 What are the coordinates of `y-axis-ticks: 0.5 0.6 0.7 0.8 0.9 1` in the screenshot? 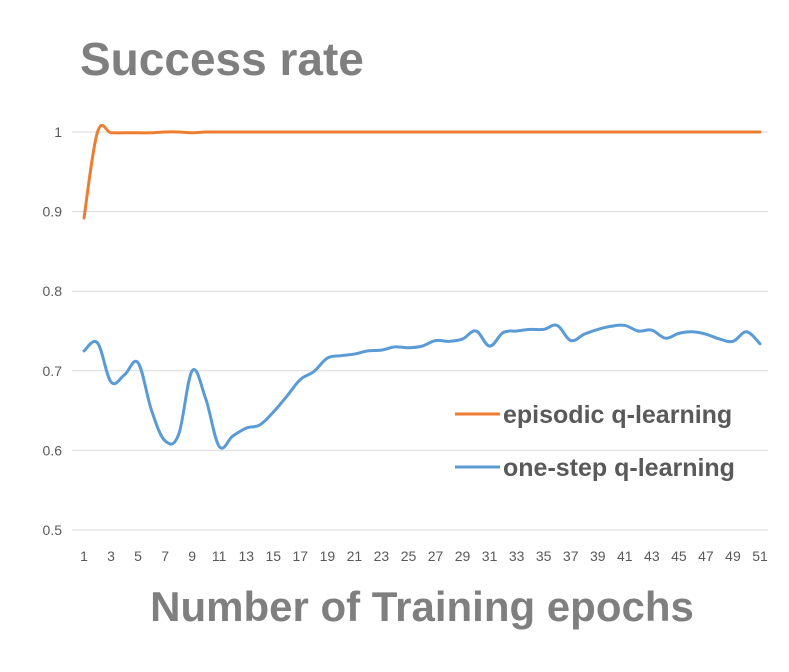 It's located at (53, 331).